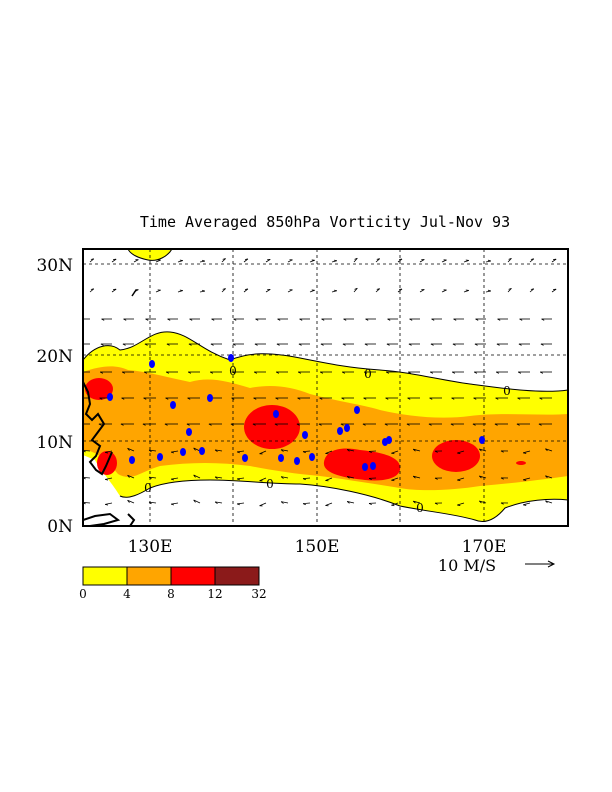  Describe the element at coordinates (171, 594) in the screenshot. I see `colorbar-tick: 8` at that location.